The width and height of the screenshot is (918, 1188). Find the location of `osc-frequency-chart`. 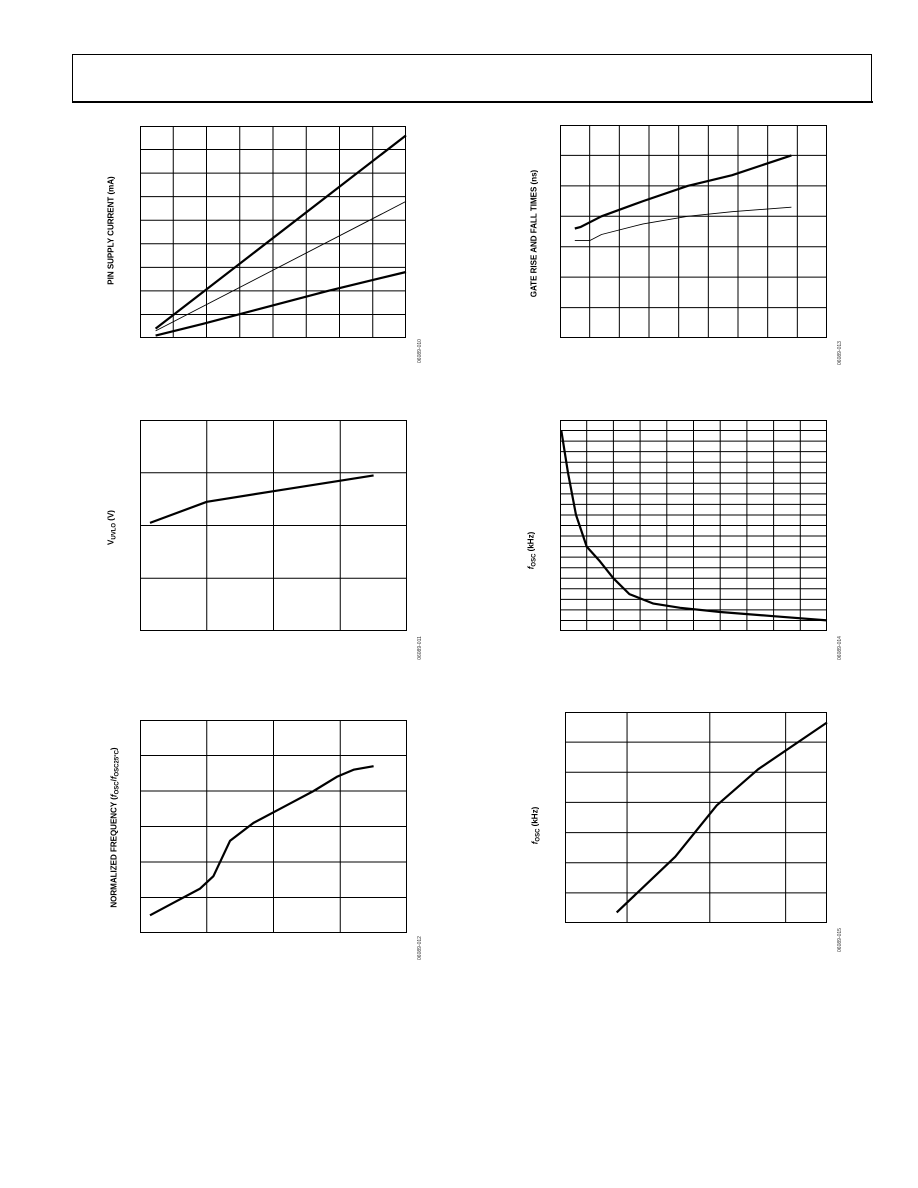

osc-frequency-chart is located at coordinates (694, 525).